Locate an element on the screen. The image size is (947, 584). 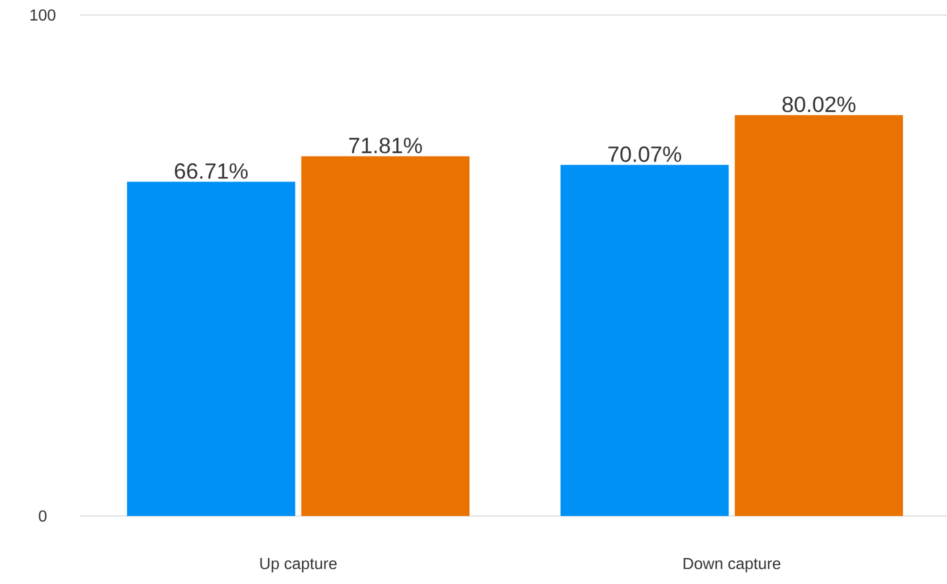
y-tick-label: 100 is located at coordinates (43, 15).